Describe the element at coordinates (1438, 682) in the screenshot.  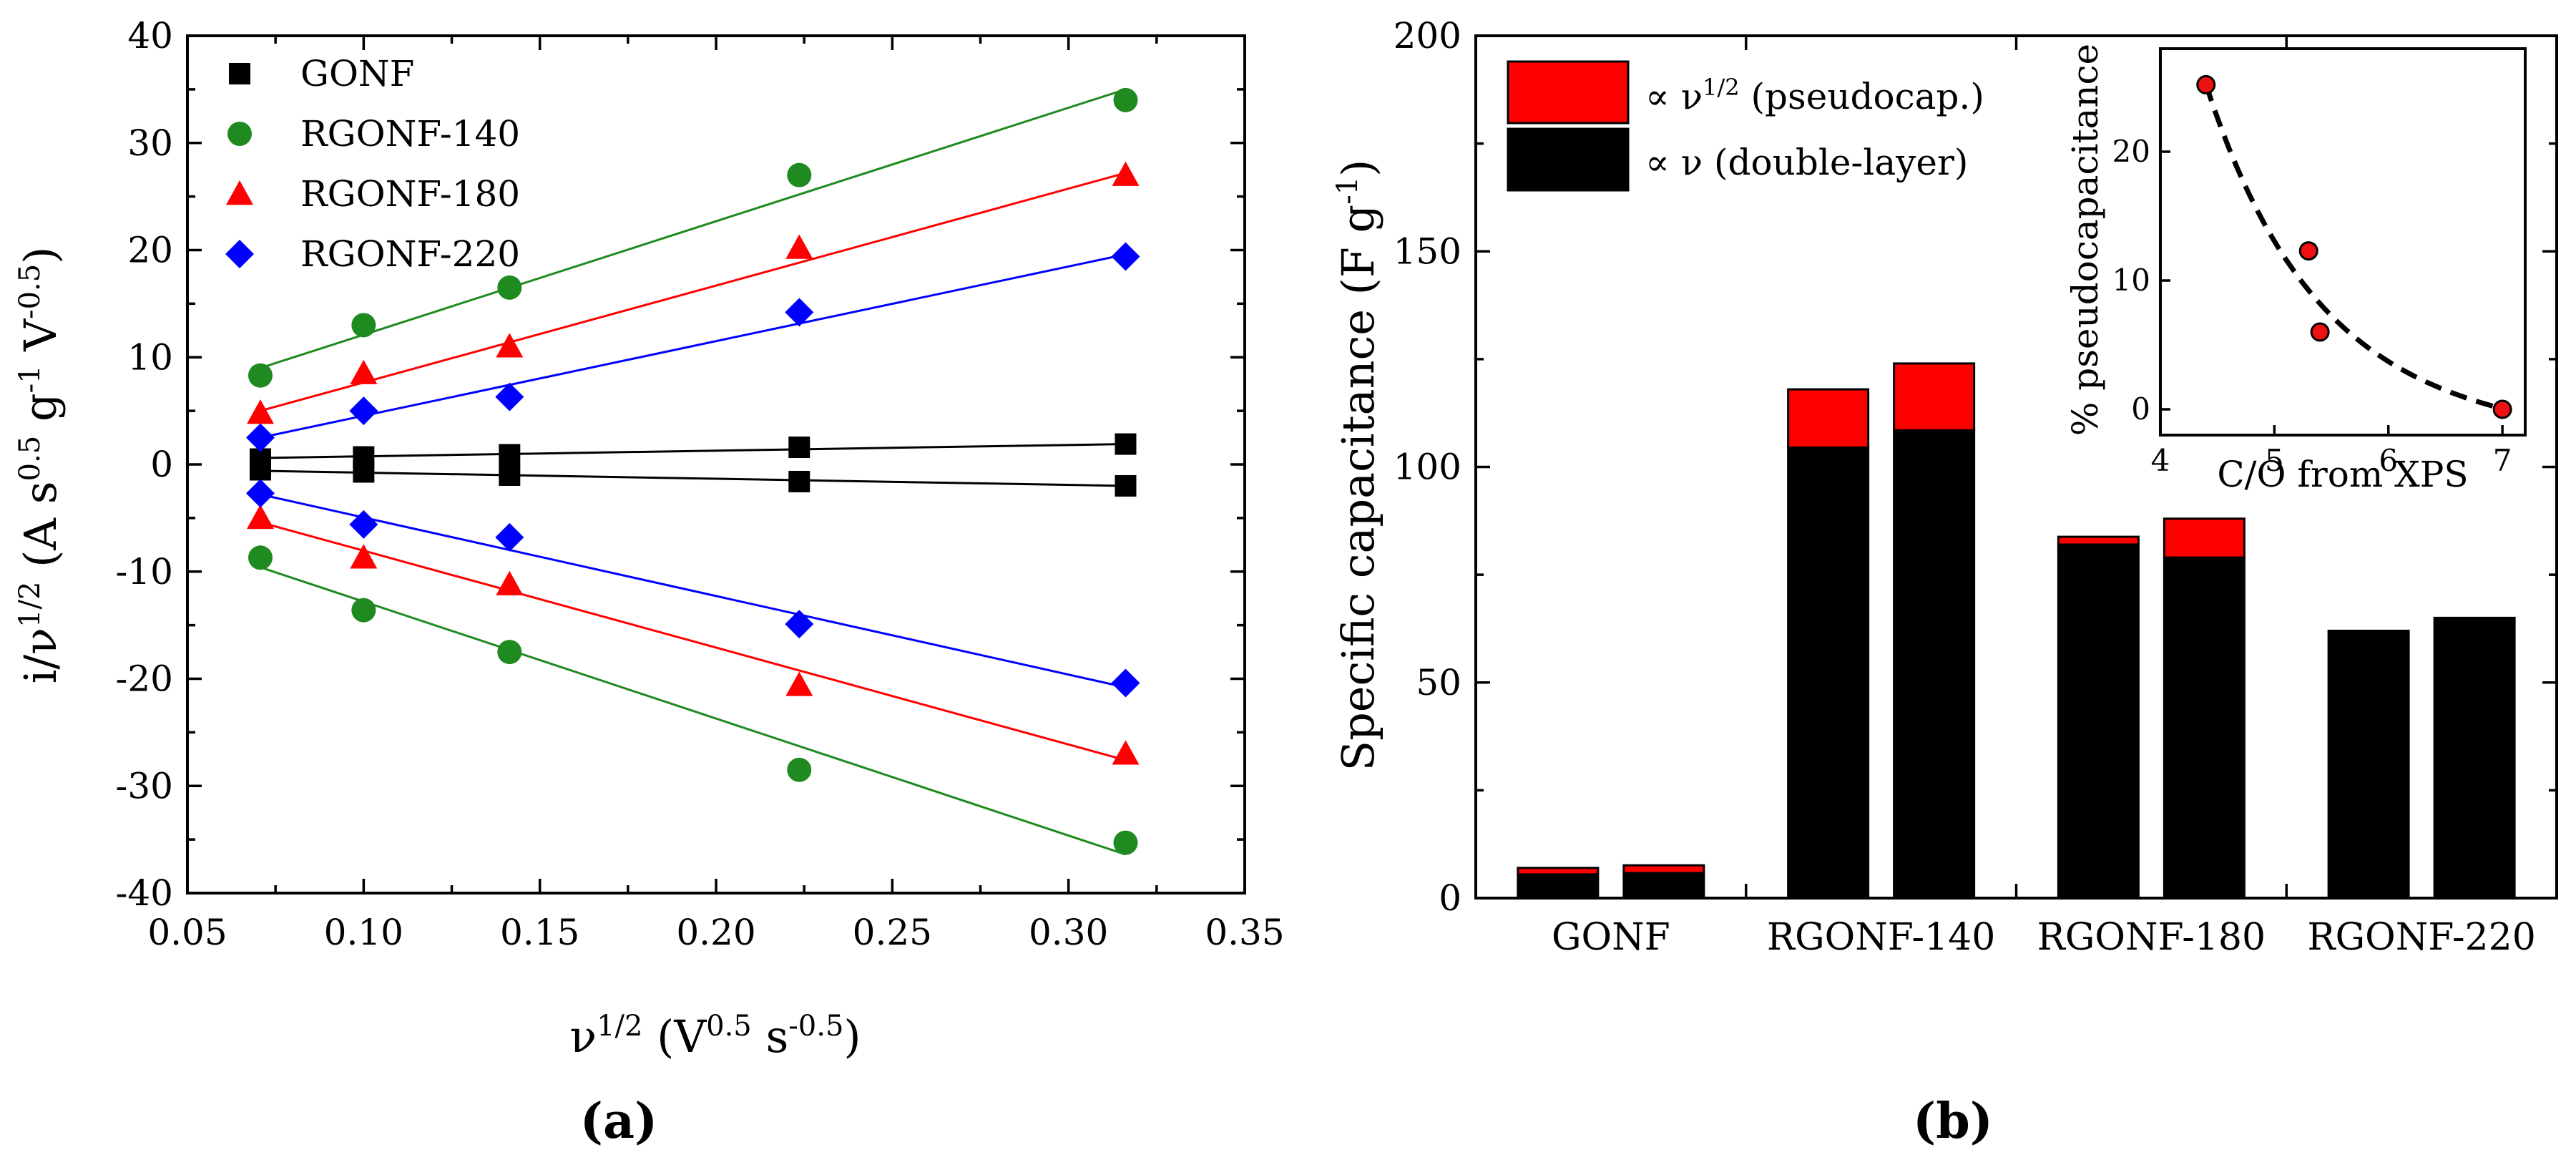
I see `panel-b-y-tick-label: 50` at that location.